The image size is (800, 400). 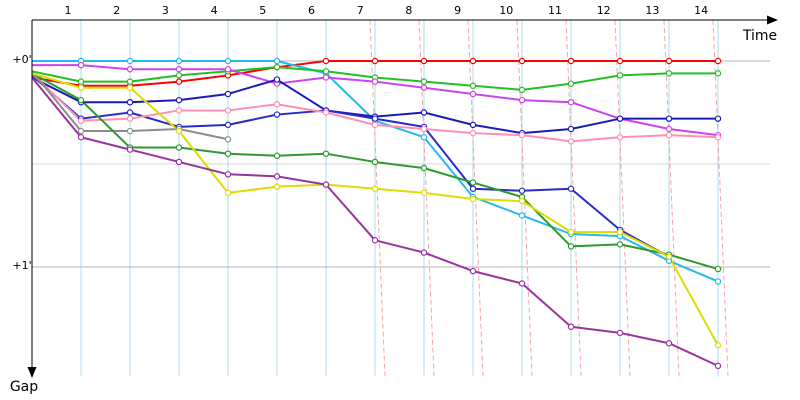 I want to click on x-tick-label: 8, so click(x=408, y=10).